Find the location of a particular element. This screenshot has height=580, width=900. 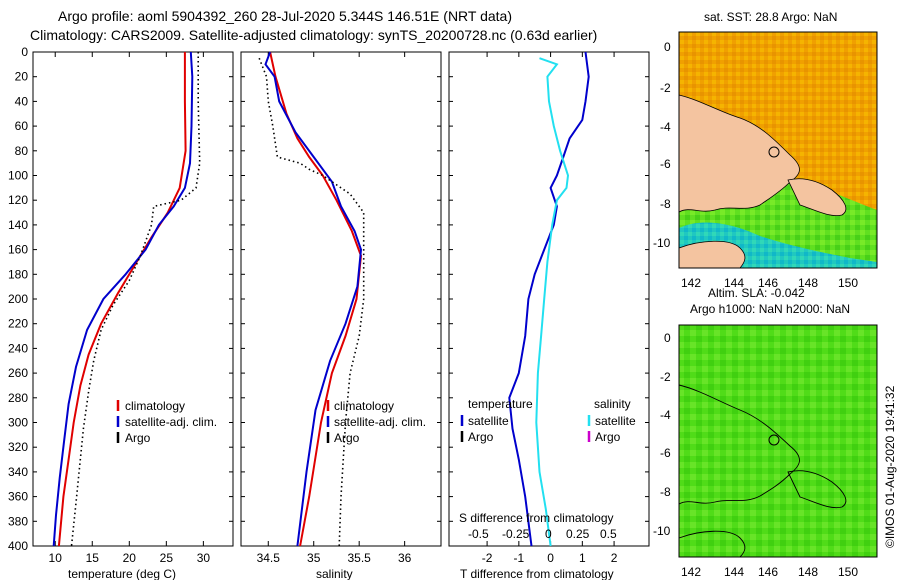

sla-x-tick-2: 146 is located at coordinates (768, 572).